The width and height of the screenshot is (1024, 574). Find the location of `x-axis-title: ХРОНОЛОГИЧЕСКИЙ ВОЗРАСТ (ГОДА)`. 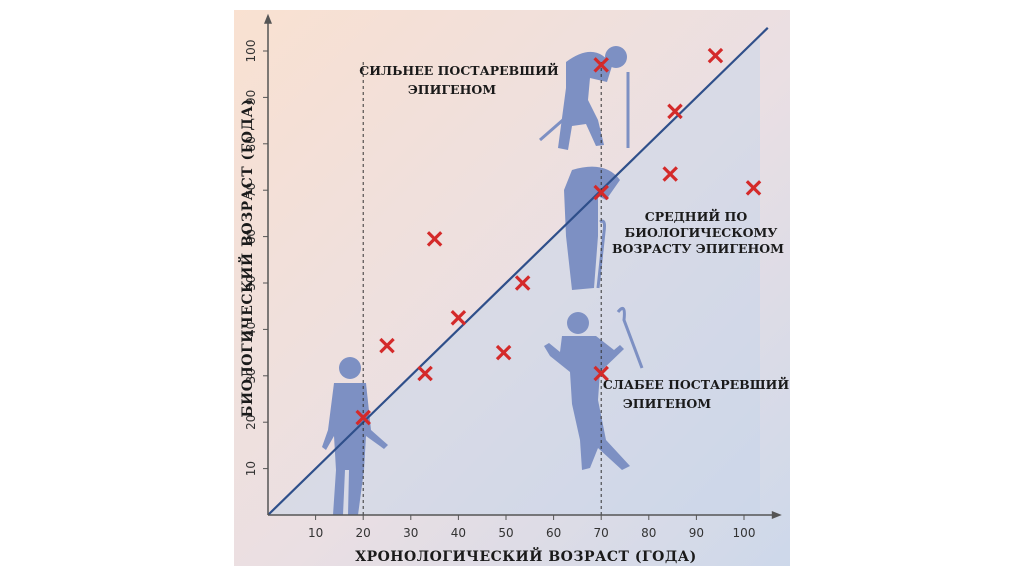

x-axis-title: ХРОНОЛОГИЧЕСКИЙ ВОЗРАСТ (ГОДА) is located at coordinates (526, 555).